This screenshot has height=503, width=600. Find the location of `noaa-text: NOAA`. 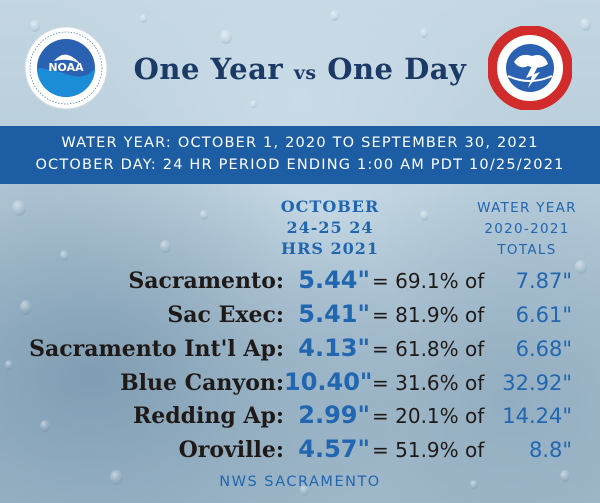

noaa-text: NOAA is located at coordinates (66, 67).